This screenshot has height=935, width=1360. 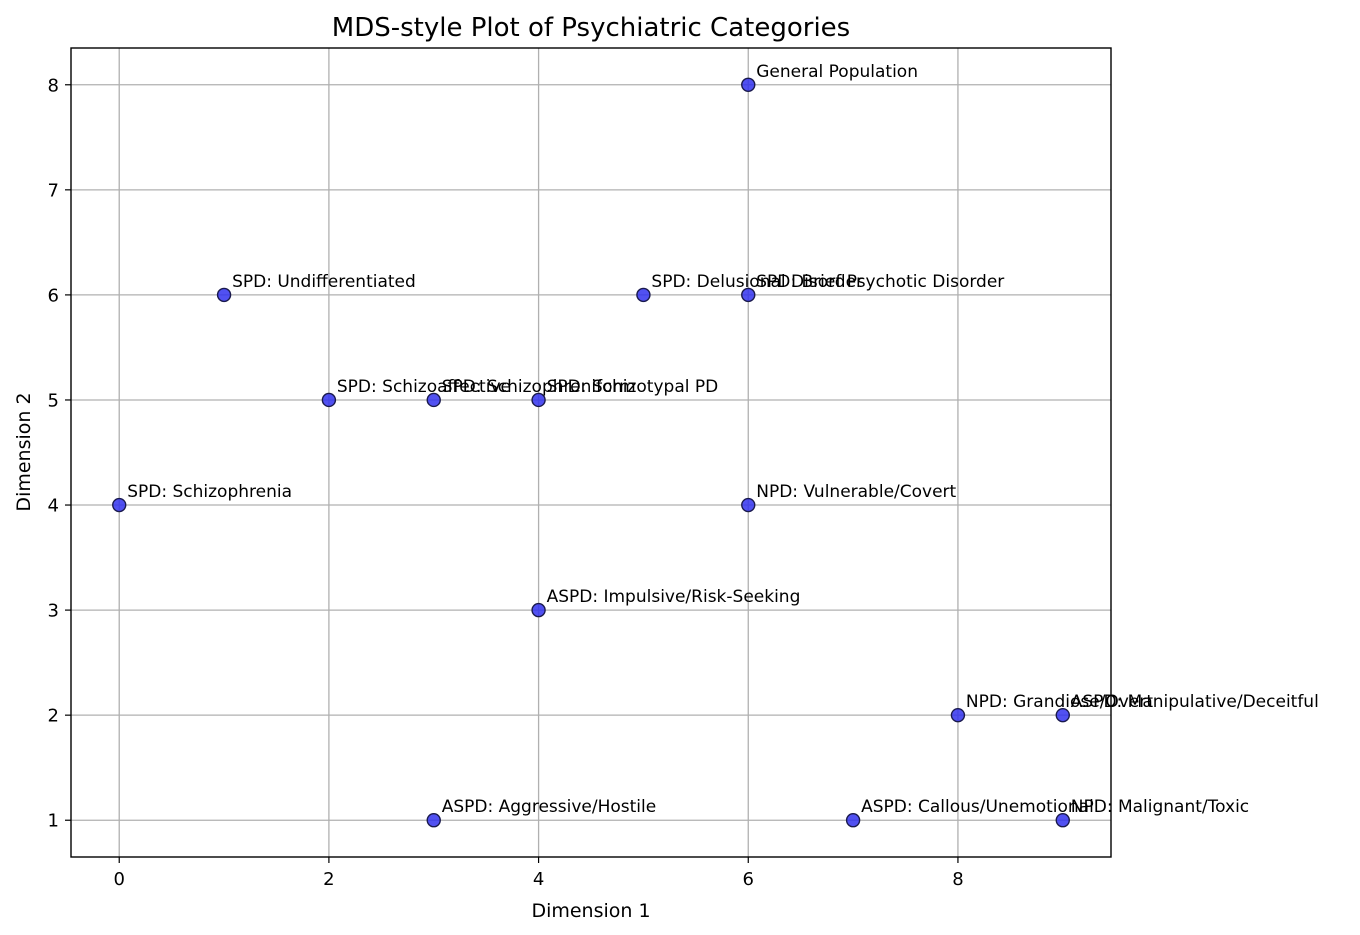 What do you see at coordinates (748, 879) in the screenshot?
I see `x-tick-label: 6` at bounding box center [748, 879].